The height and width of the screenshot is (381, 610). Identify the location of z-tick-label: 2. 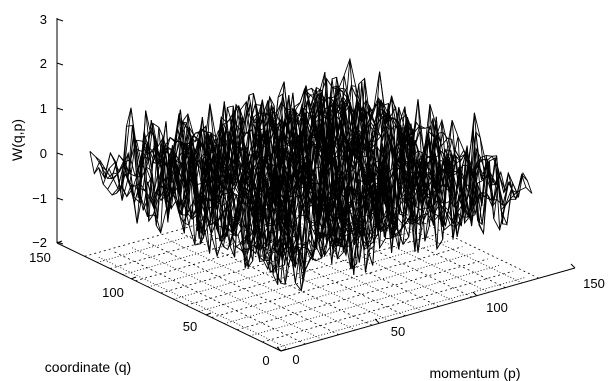
(43, 63).